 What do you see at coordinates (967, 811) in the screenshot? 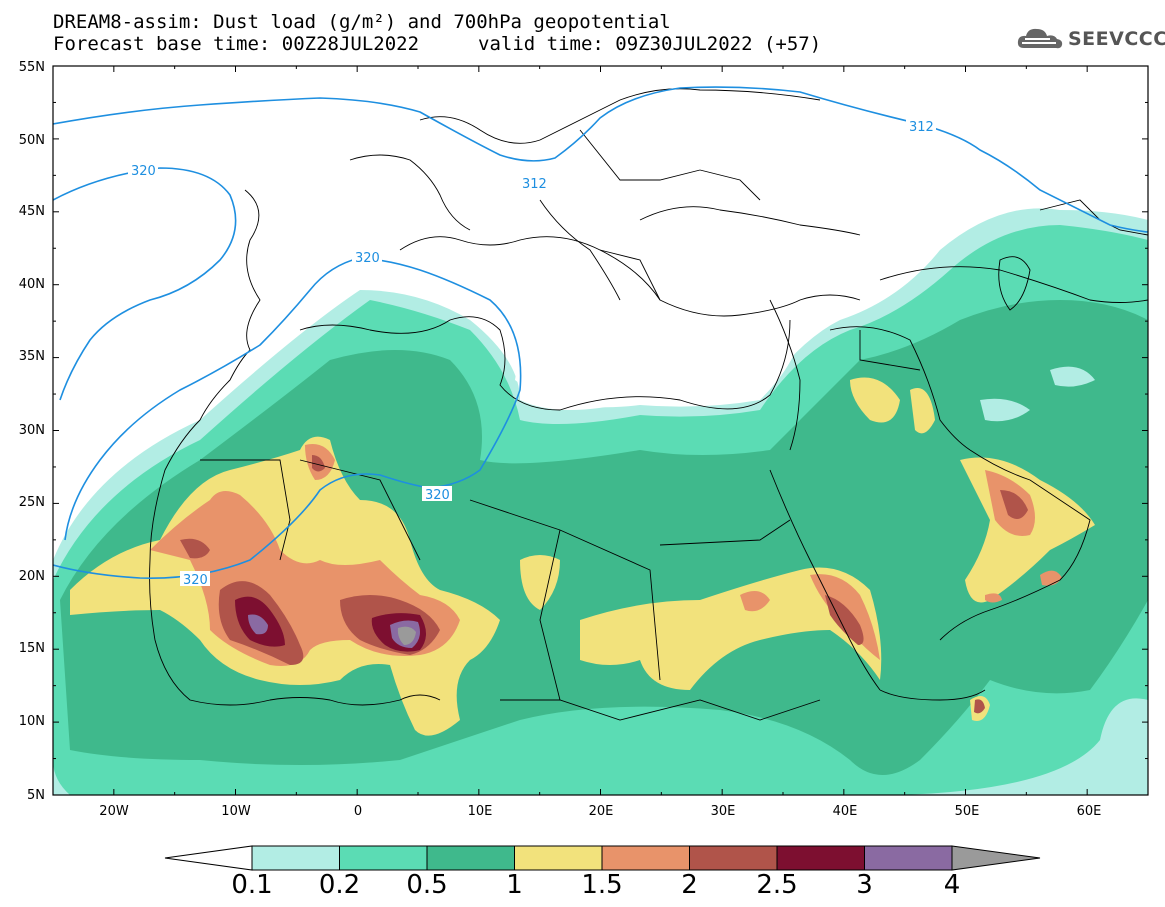
I see `lon-label: 50E` at bounding box center [967, 811].